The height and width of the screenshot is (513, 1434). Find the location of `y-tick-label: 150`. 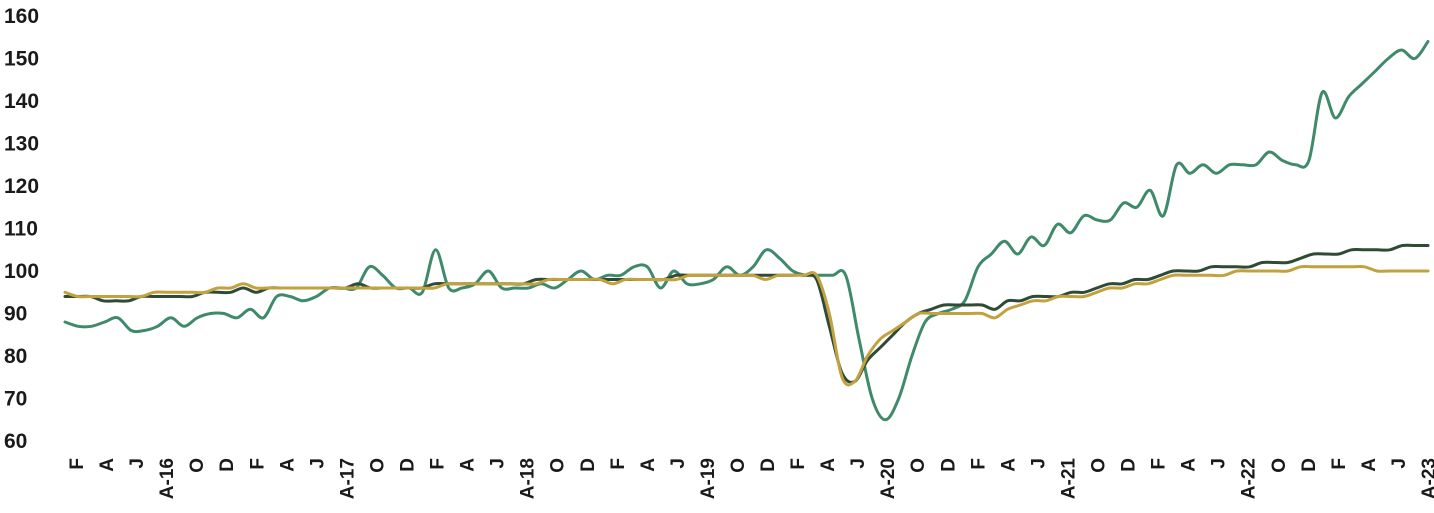

y-tick-label: 150 is located at coordinates (21, 59).